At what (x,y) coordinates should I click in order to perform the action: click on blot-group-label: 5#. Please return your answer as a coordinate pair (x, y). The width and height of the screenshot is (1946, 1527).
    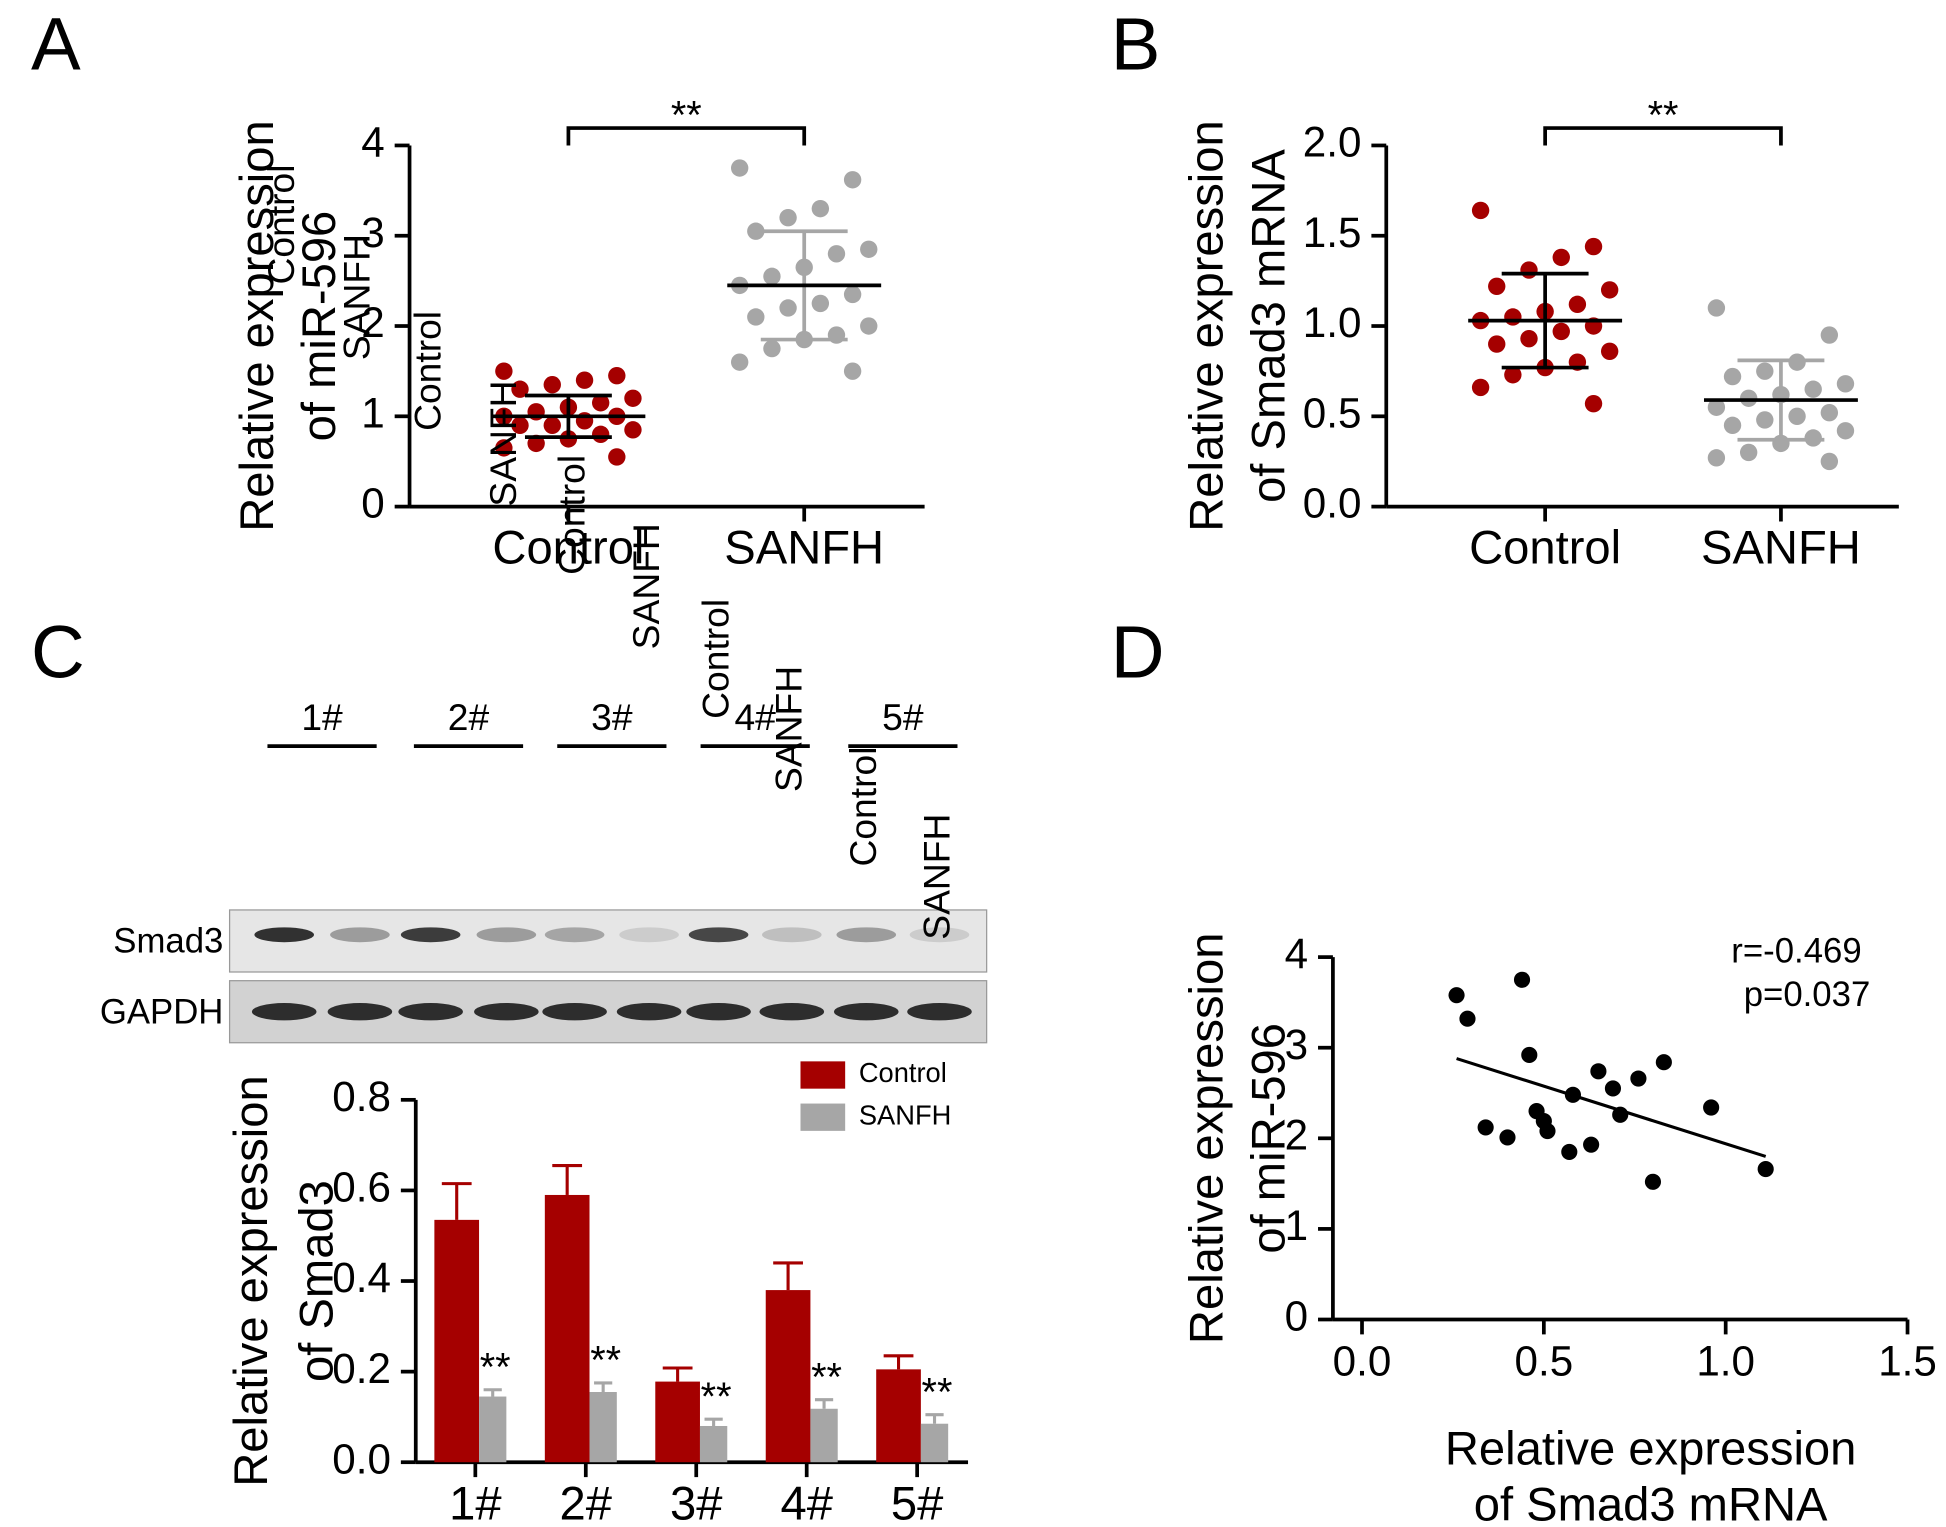
    Looking at the image, I should click on (903, 717).